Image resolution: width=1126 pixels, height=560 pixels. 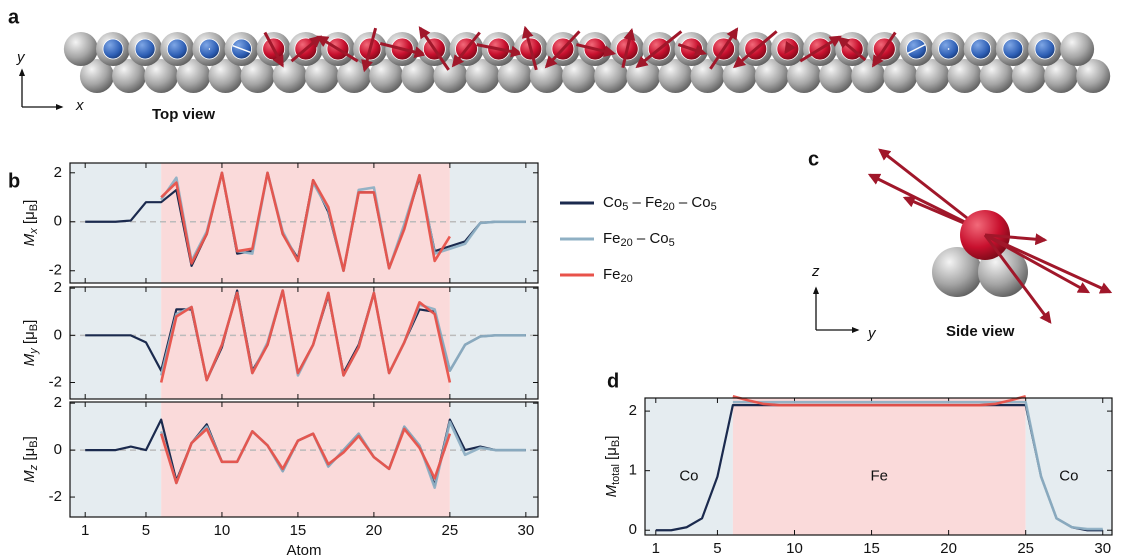 I want to click on region-label: Fe, so click(x=880, y=475).